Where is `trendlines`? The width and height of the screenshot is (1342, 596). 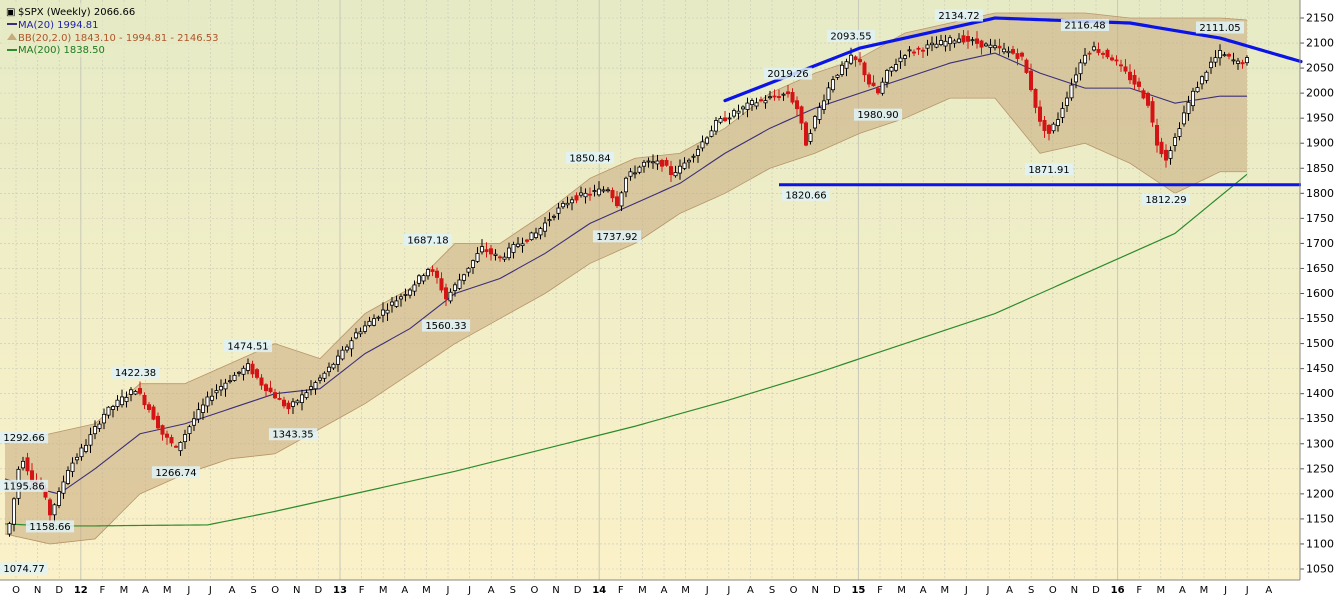
trendlines is located at coordinates (1013, 101).